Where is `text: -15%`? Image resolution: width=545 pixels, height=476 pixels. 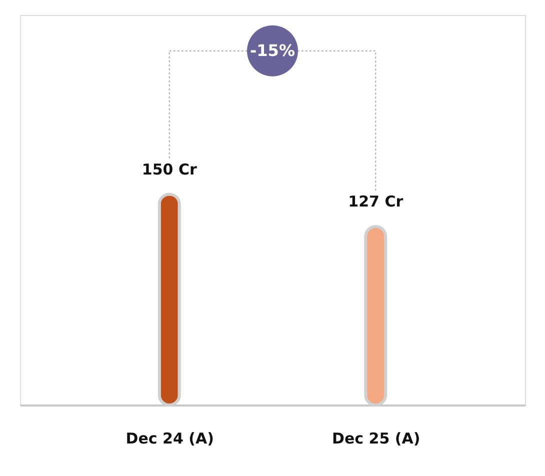
text: -15% is located at coordinates (272, 50).